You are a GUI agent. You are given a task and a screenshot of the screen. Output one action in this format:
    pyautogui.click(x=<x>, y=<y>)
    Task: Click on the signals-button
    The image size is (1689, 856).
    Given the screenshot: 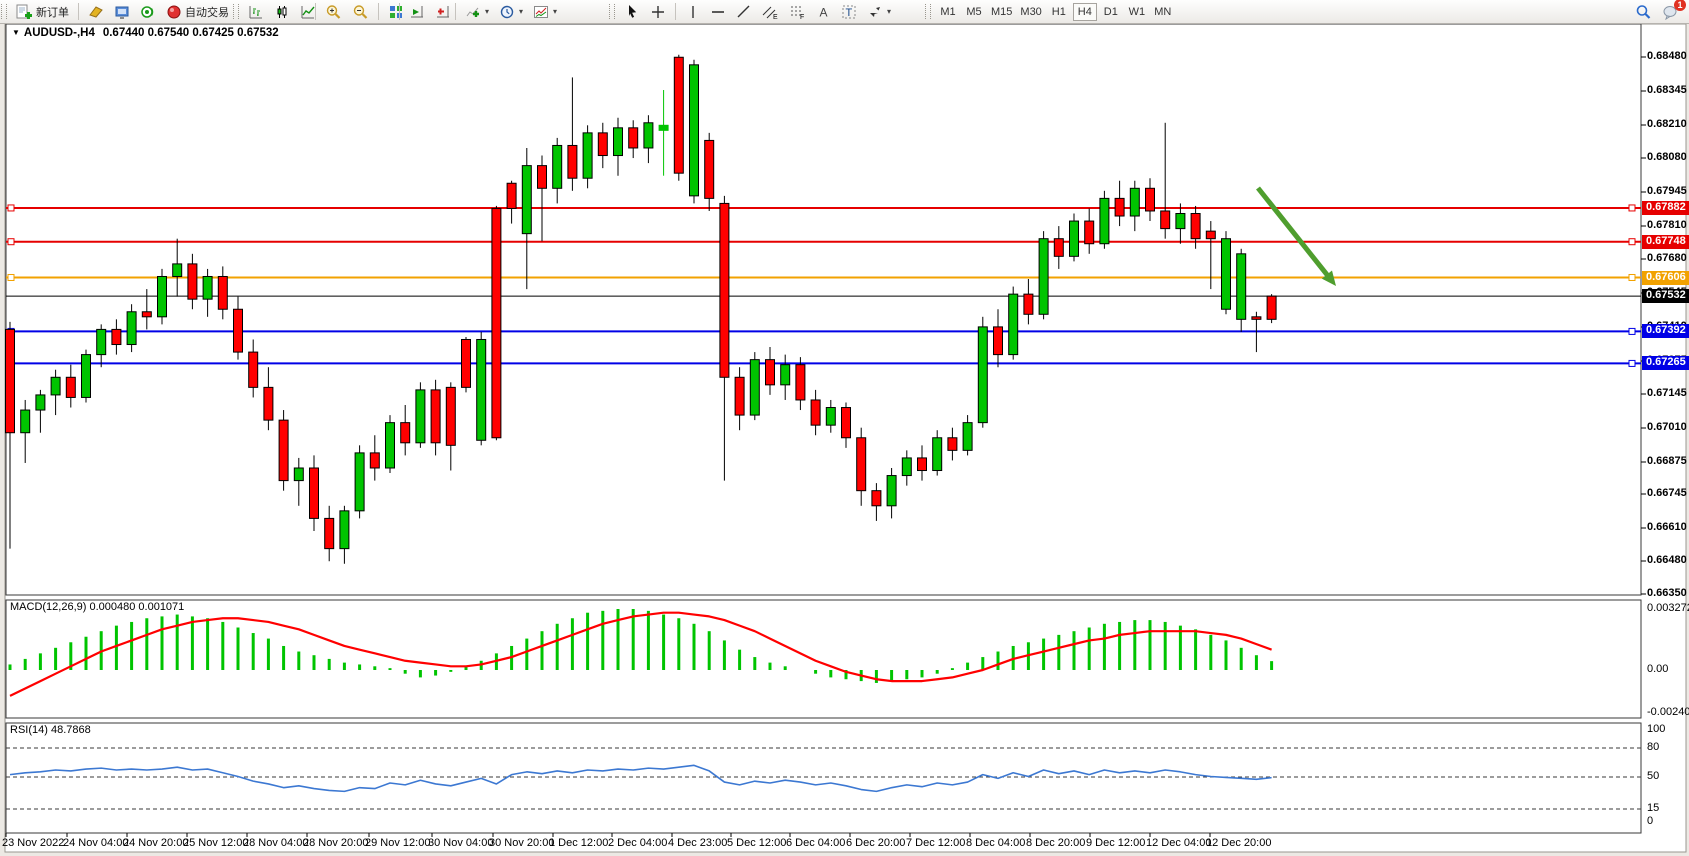 What is the action you would take?
    pyautogui.click(x=148, y=11)
    